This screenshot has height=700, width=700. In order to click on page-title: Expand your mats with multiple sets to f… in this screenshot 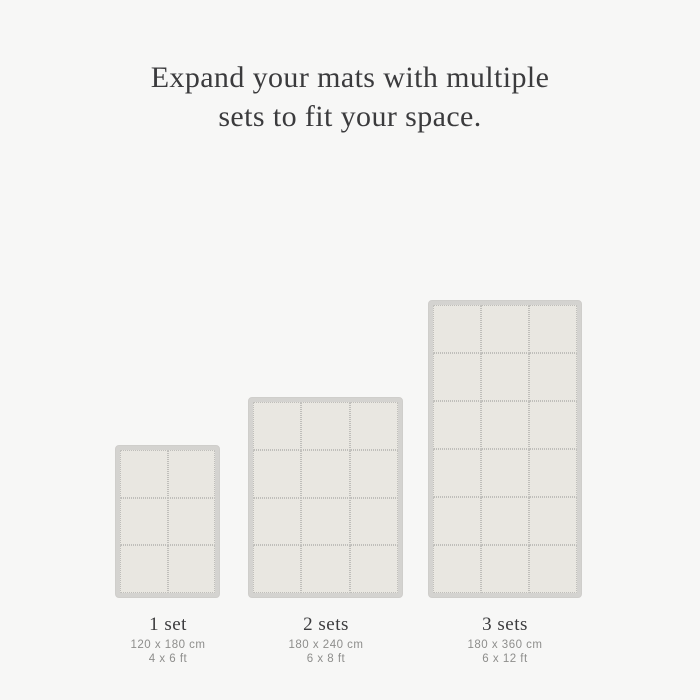, I will do `click(350, 97)`.